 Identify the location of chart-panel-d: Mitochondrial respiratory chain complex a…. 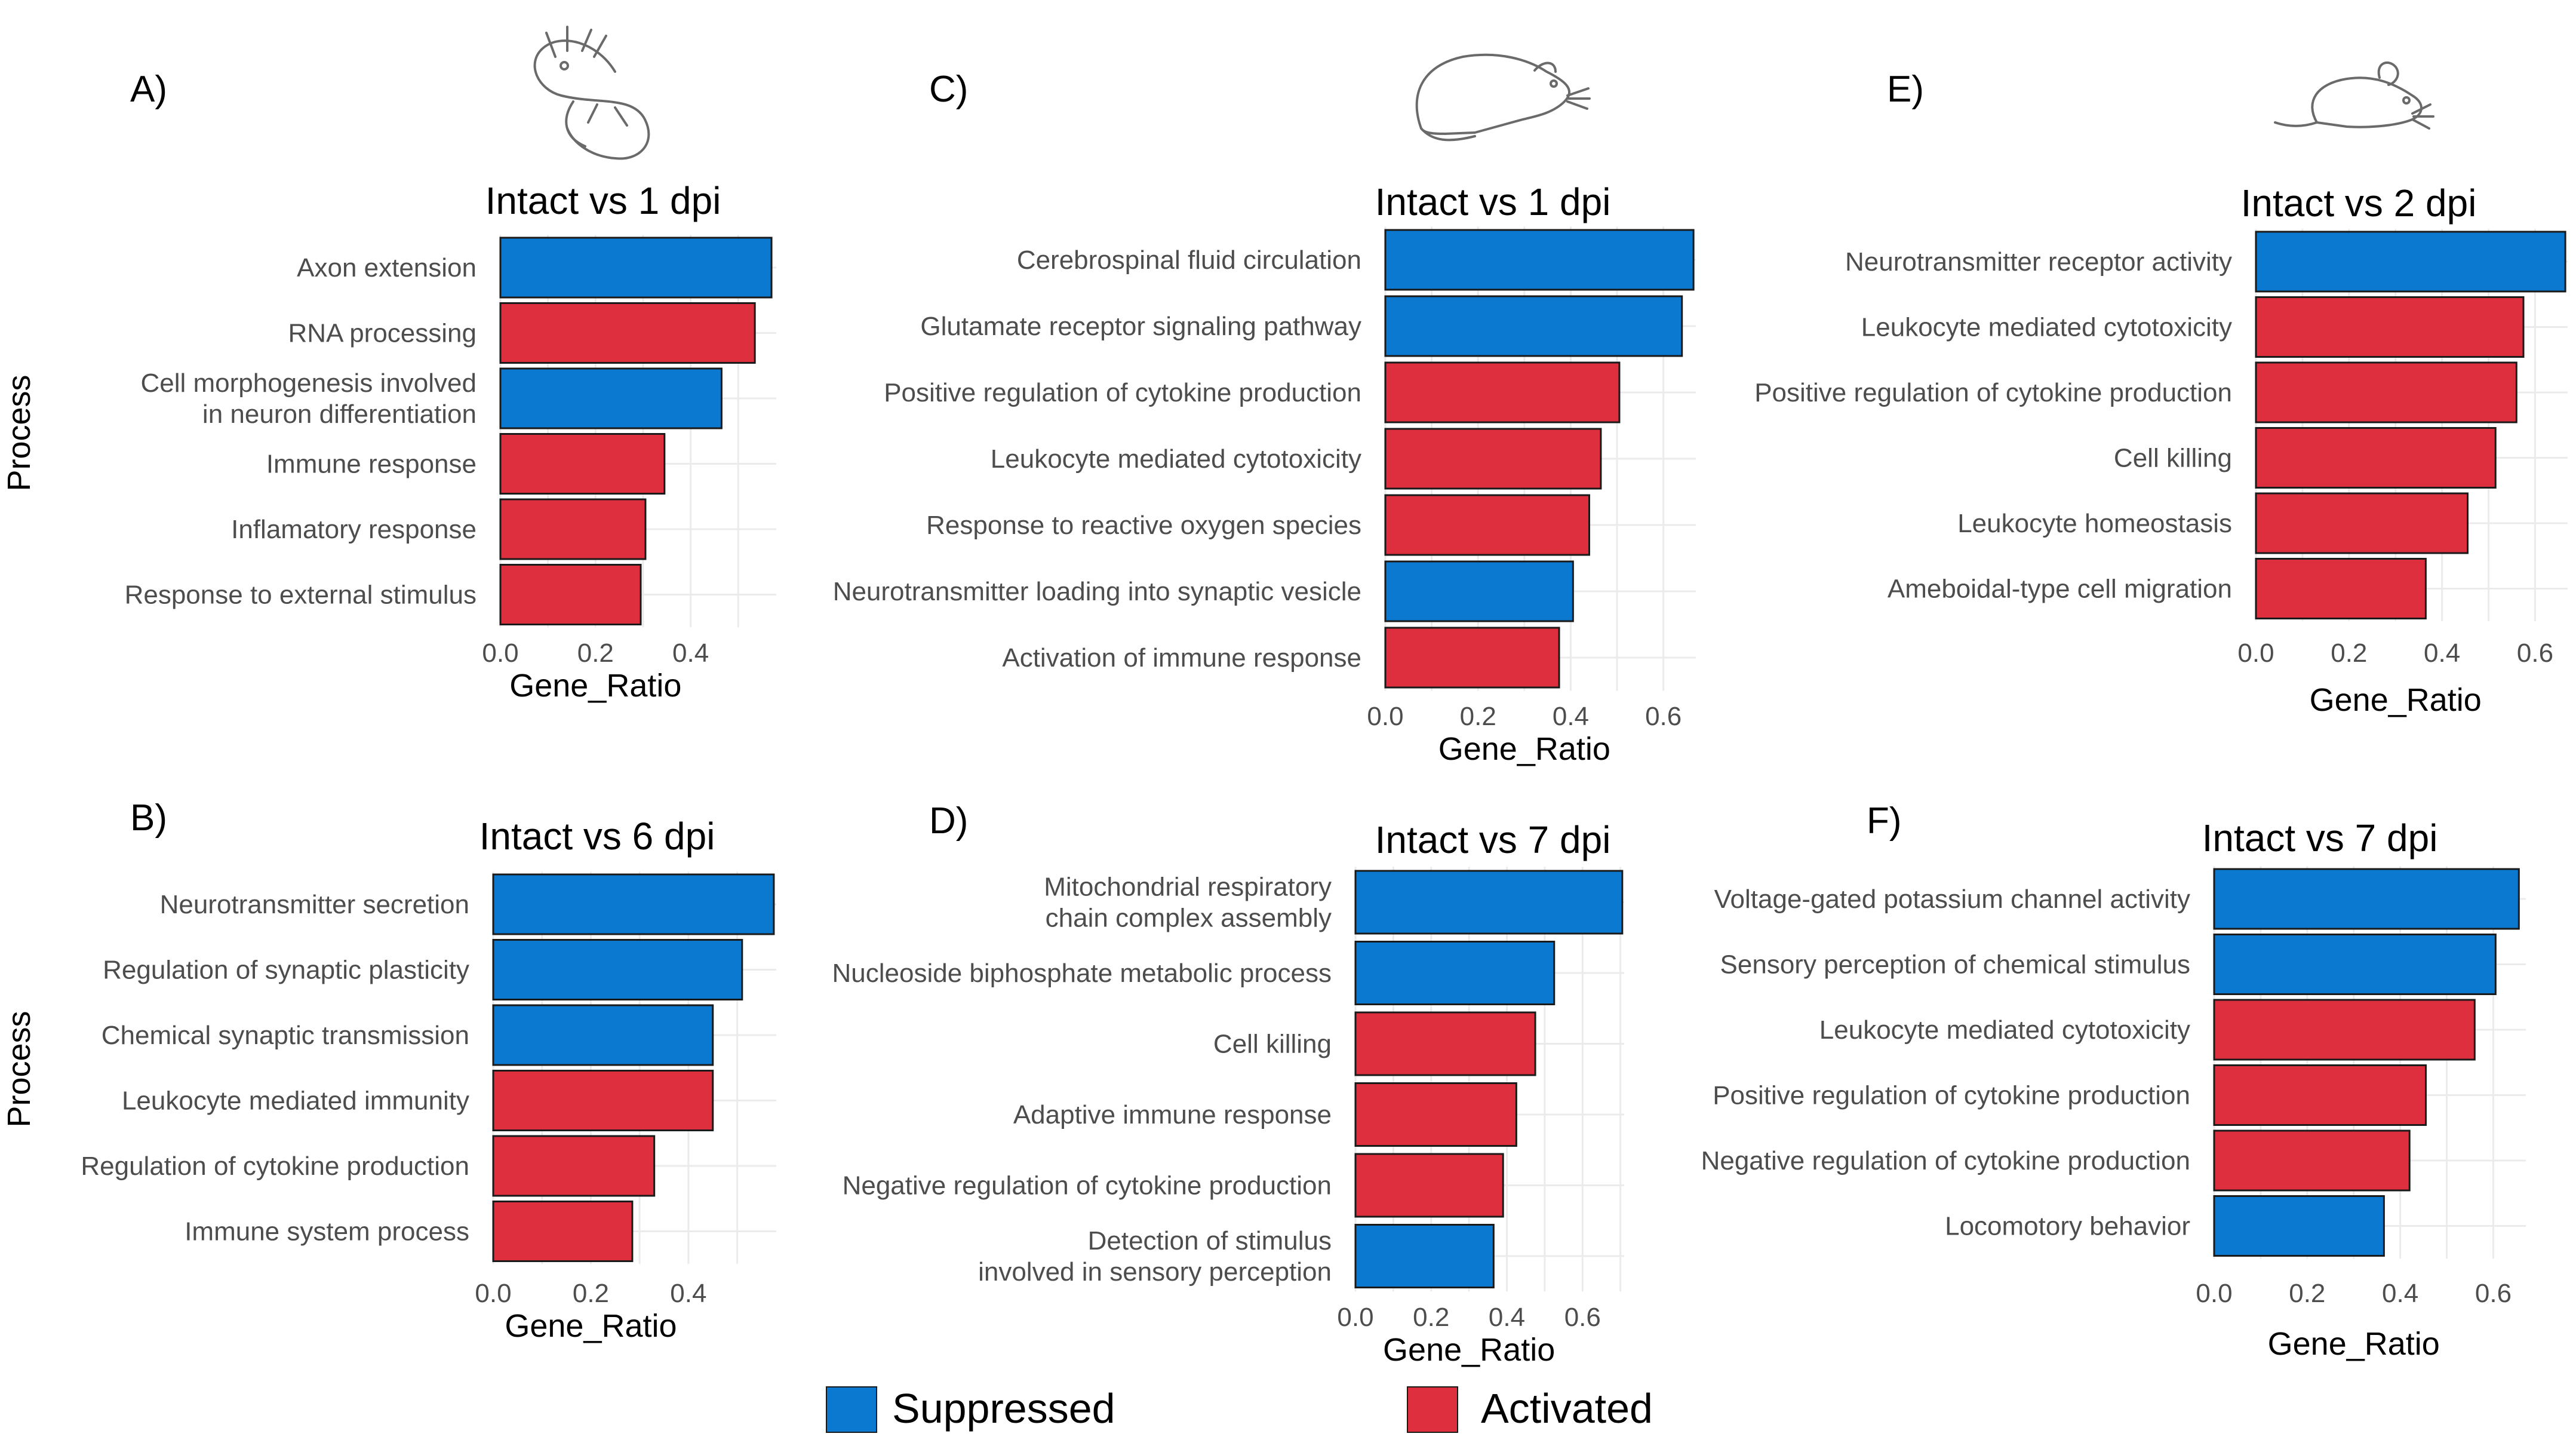
(1228, 1084).